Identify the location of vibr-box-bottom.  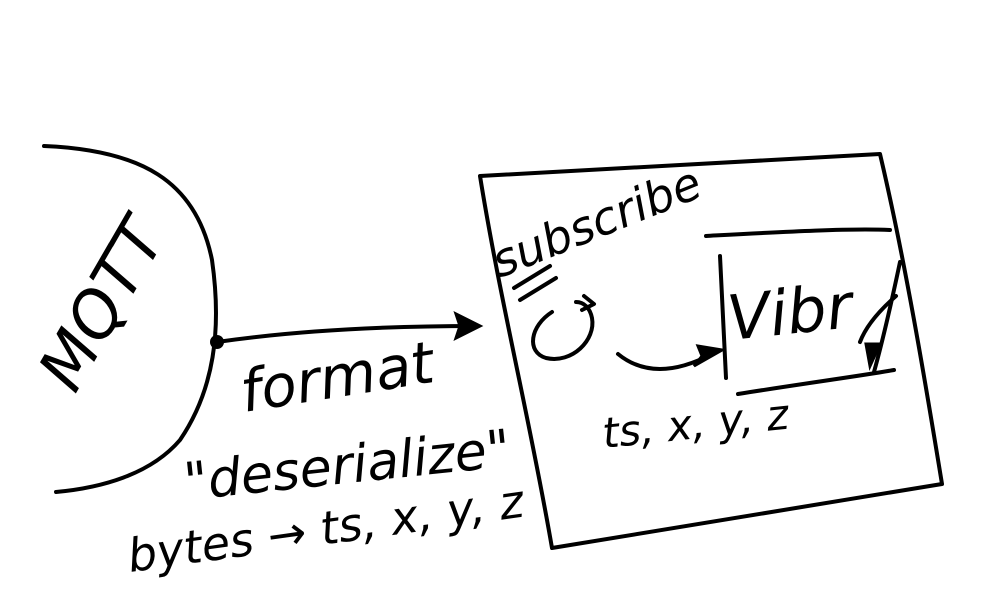
(816, 382).